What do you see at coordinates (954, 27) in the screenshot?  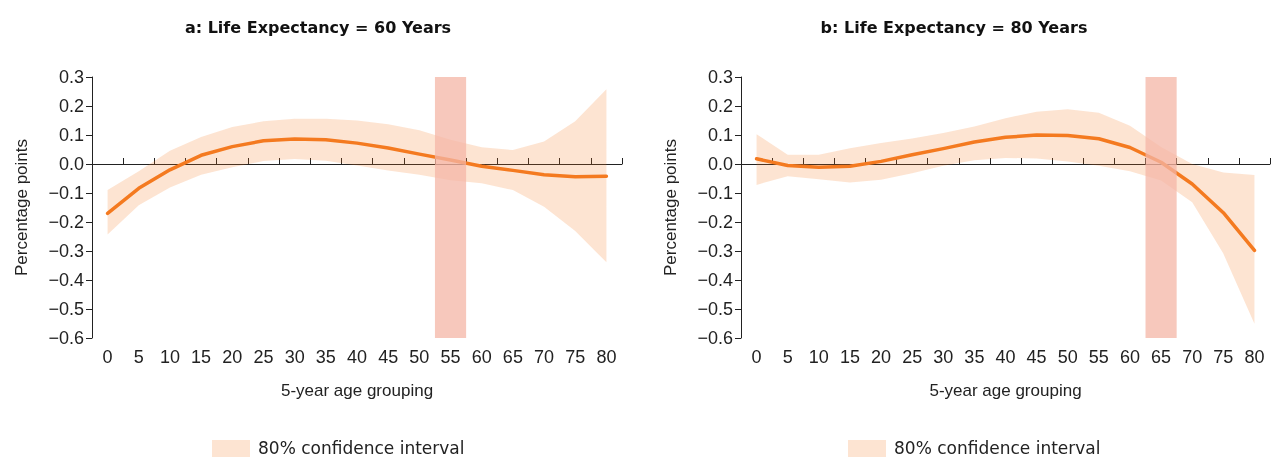 I see `chart-title: b: Life Expectancy = 80 Years` at bounding box center [954, 27].